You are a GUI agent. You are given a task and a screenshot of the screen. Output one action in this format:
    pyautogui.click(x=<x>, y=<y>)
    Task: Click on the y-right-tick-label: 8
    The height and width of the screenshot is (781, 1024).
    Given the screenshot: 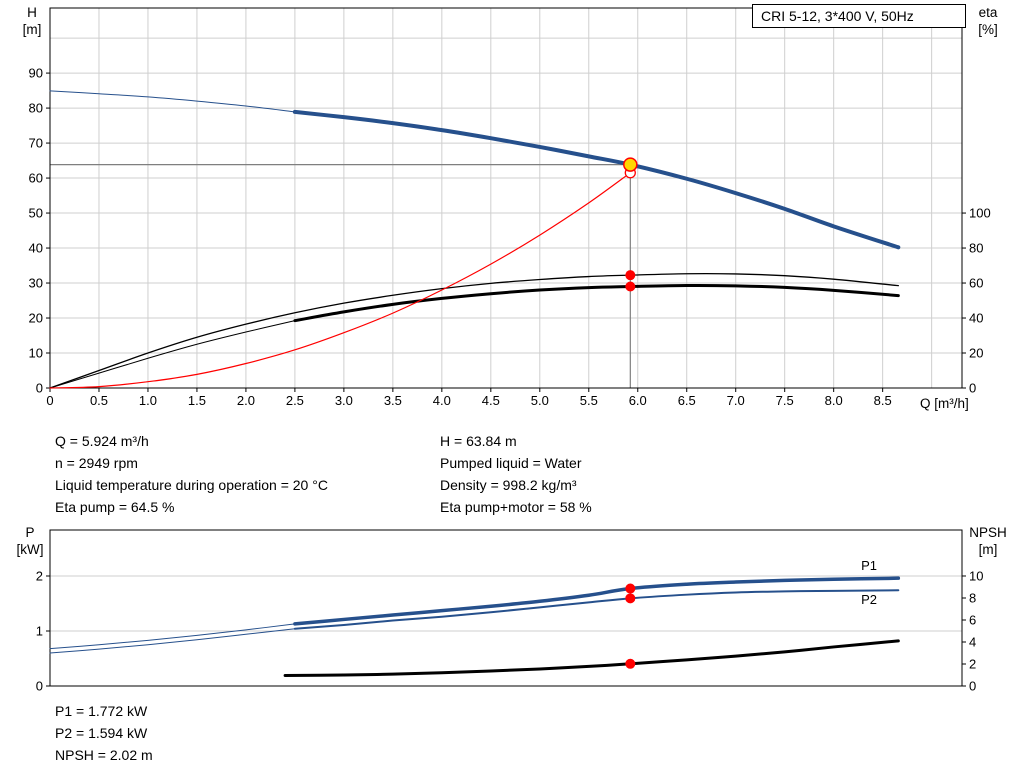 What is the action you would take?
    pyautogui.click(x=972, y=597)
    